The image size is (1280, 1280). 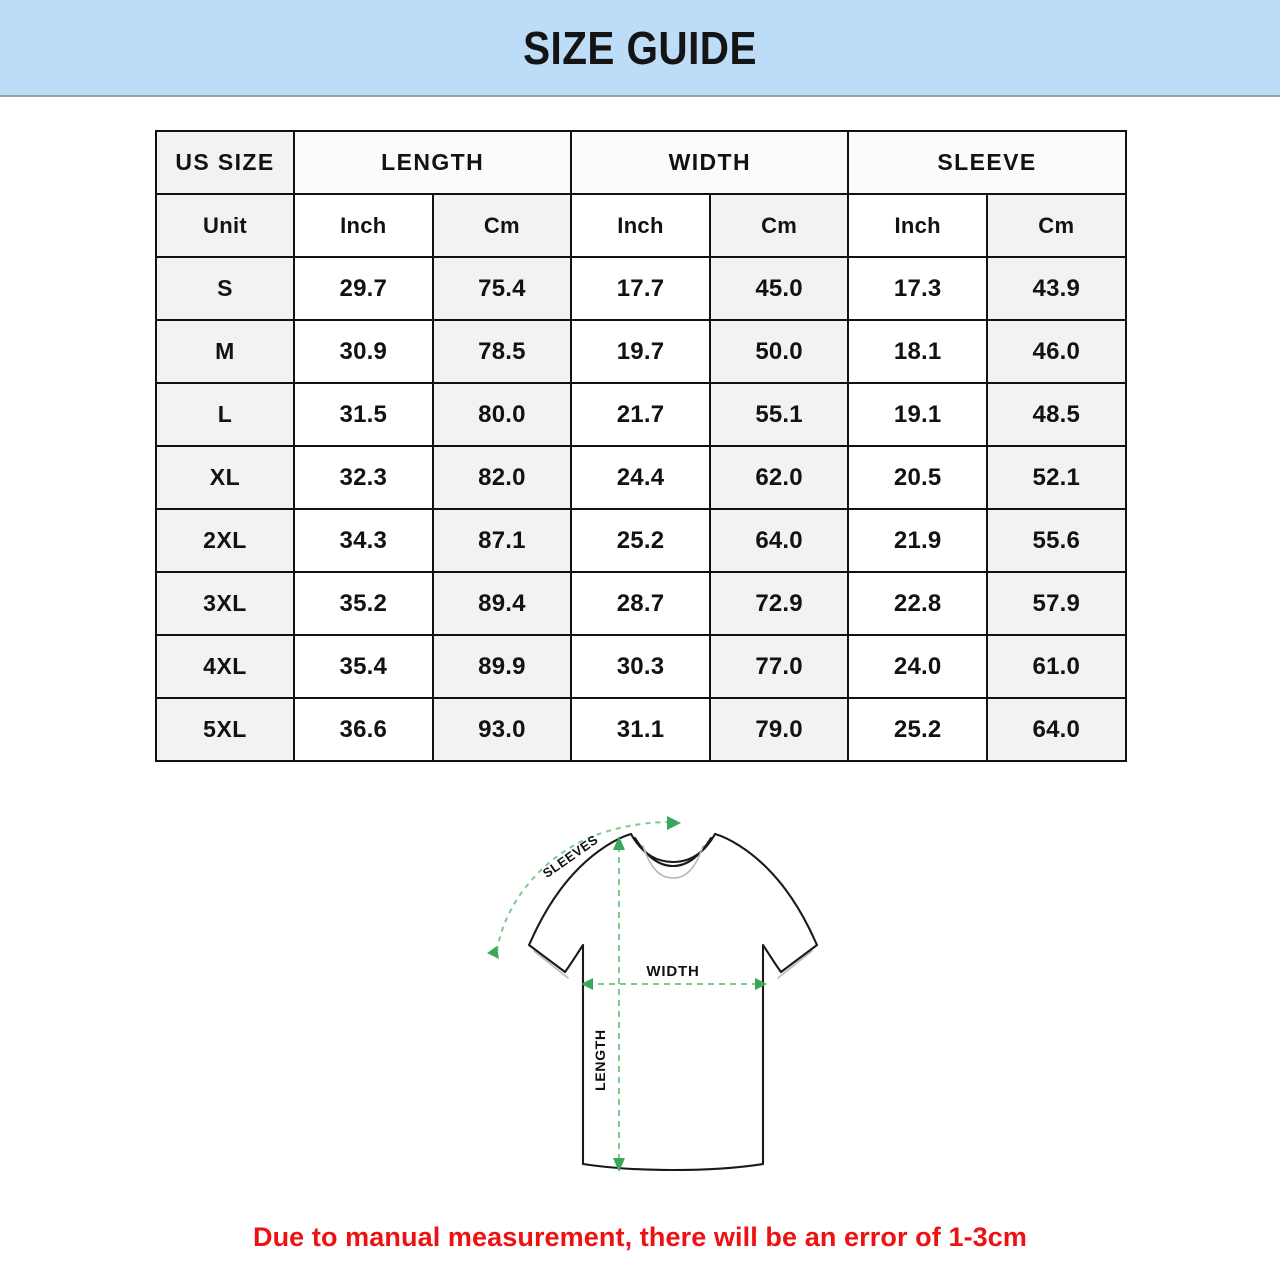 What do you see at coordinates (225, 729) in the screenshot?
I see `cell-size: 5XL` at bounding box center [225, 729].